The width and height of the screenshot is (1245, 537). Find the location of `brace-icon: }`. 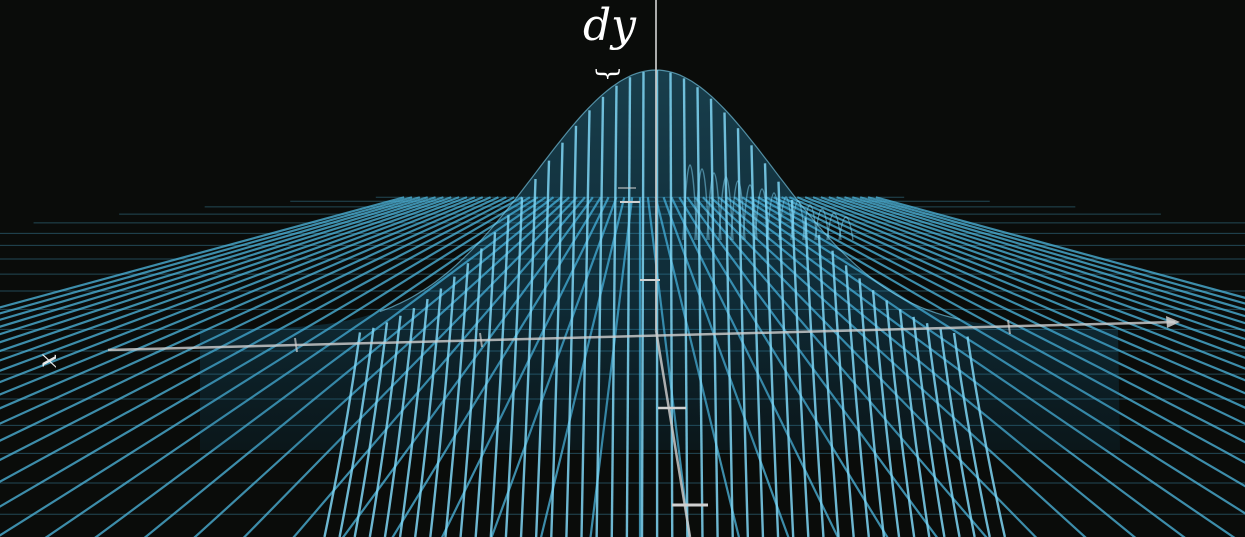

brace-icon: } is located at coordinates (608, 74).